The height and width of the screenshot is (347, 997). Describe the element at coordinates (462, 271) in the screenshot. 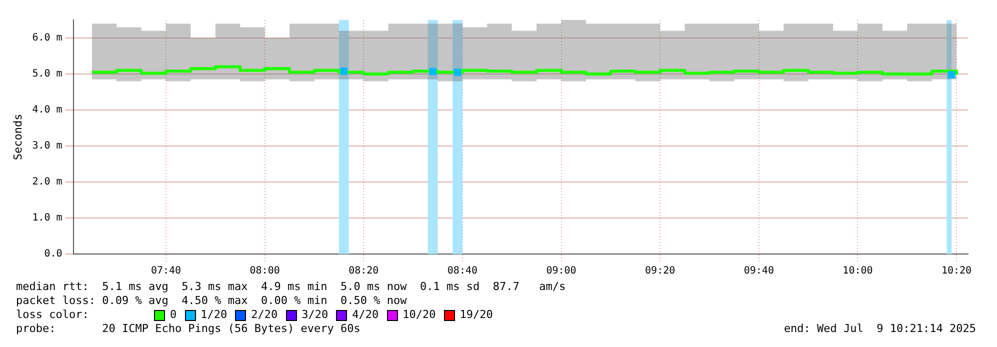

I see `x-tick-label: 08:40` at that location.